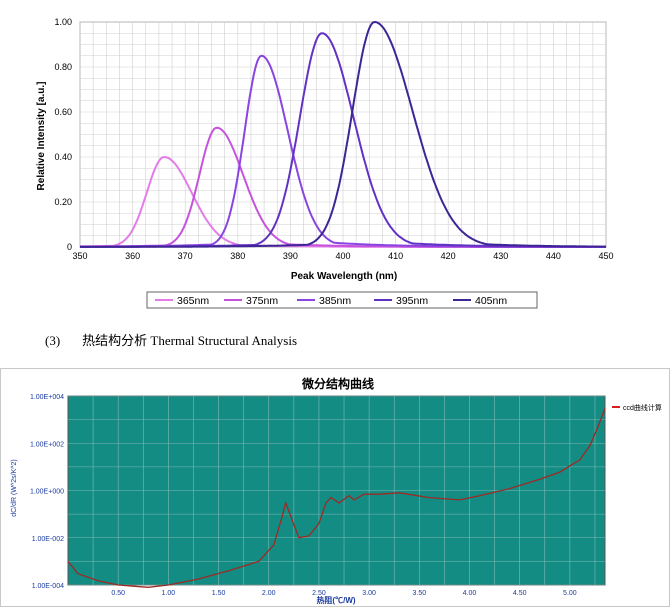 The image size is (671, 610). What do you see at coordinates (169, 593) in the screenshot?
I see `x-tick-label: 1.00` at bounding box center [169, 593].